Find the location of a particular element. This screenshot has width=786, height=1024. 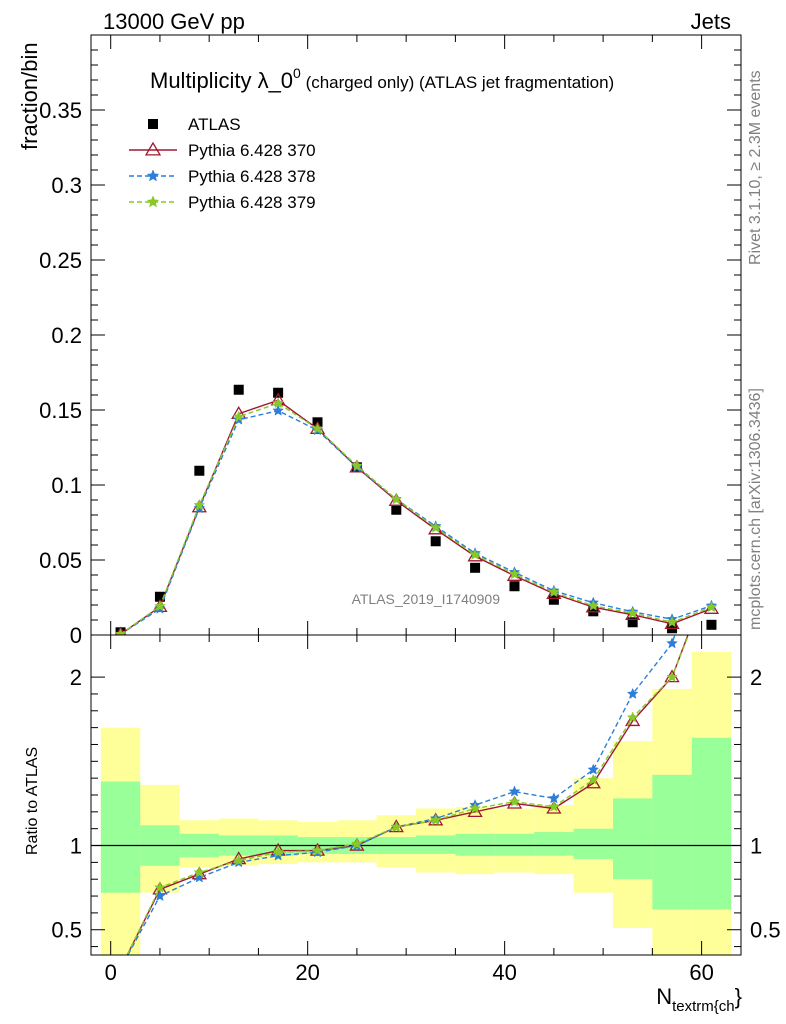

xlabel-n: N is located at coordinates (664, 996).